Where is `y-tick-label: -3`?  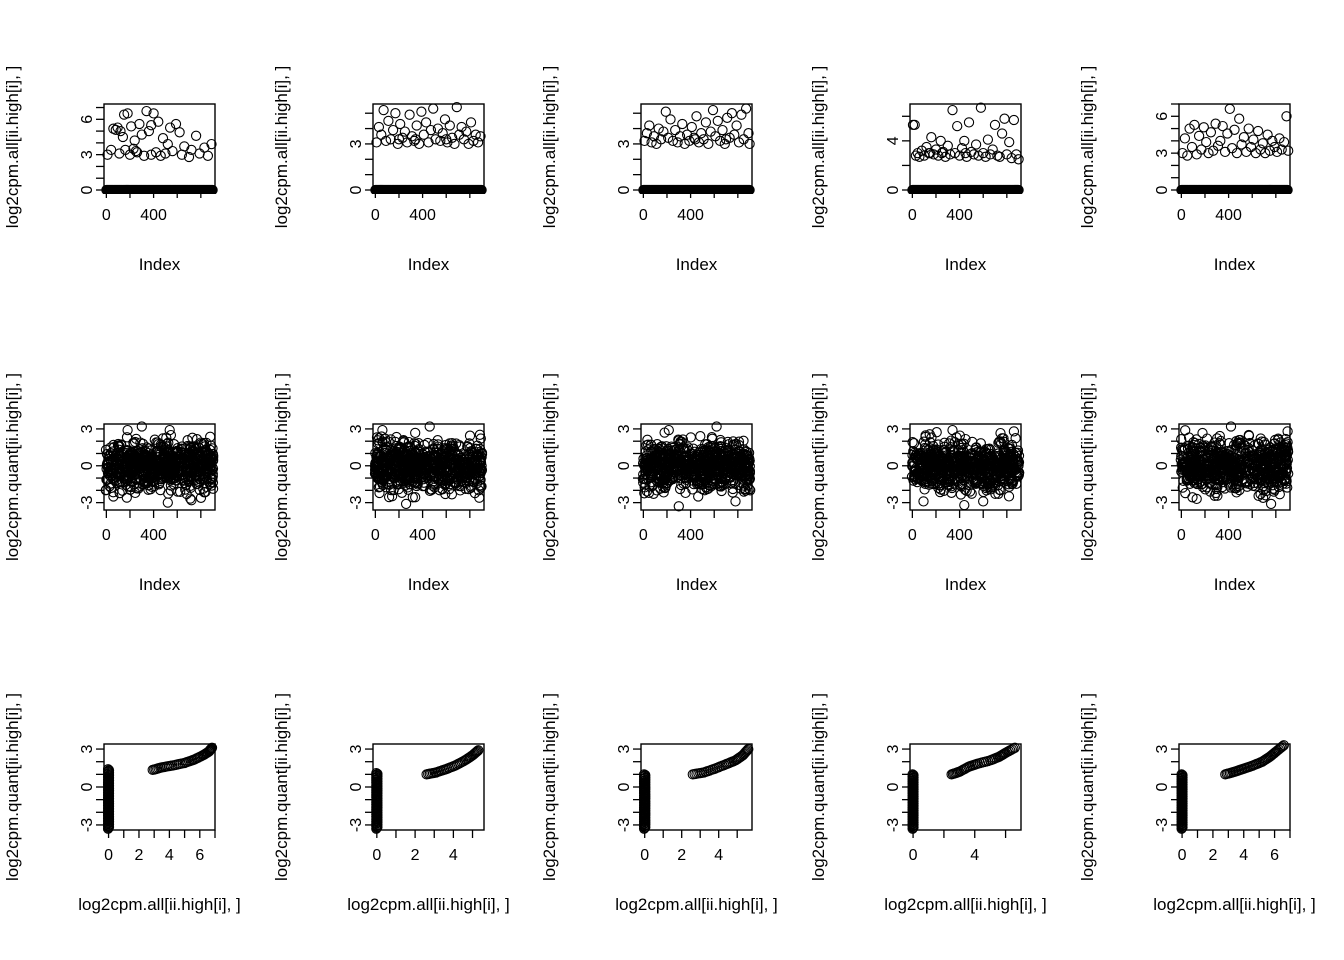
y-tick-label: -3 is located at coordinates (87, 502).